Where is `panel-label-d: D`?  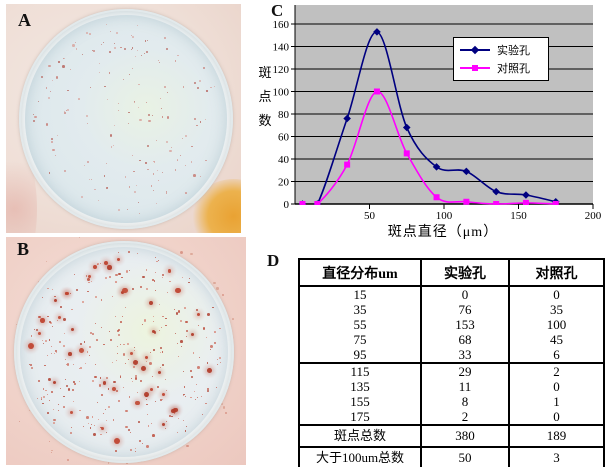 panel-label-d: D is located at coordinates (273, 260).